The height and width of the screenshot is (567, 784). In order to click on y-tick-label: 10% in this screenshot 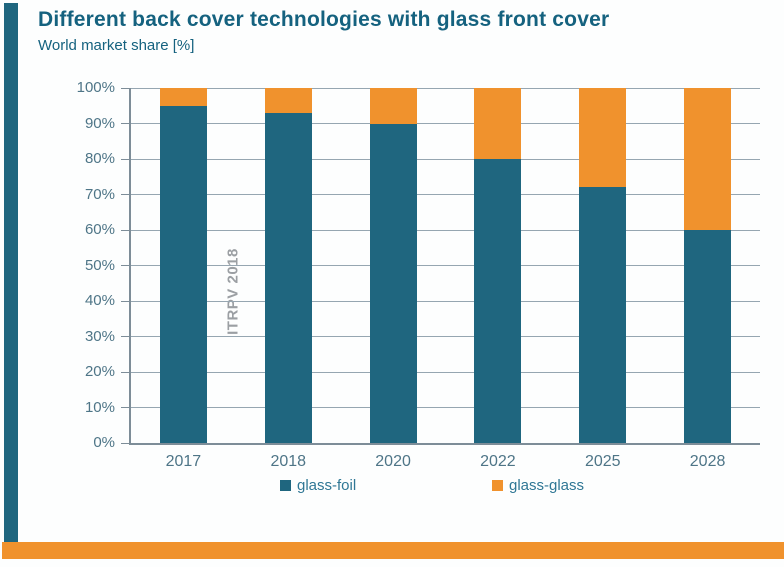, I will do `click(99, 407)`.